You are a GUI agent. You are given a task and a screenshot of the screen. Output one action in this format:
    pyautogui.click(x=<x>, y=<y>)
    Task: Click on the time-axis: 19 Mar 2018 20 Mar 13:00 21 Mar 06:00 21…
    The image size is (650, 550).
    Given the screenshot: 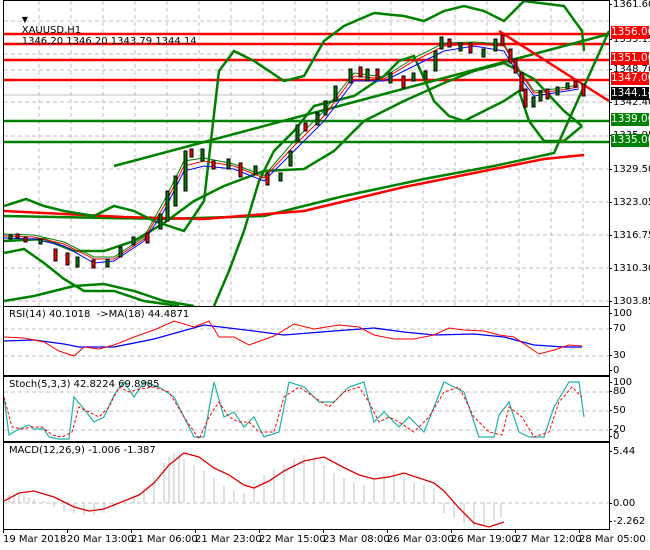 What is the action you would take?
    pyautogui.click(x=325, y=539)
    